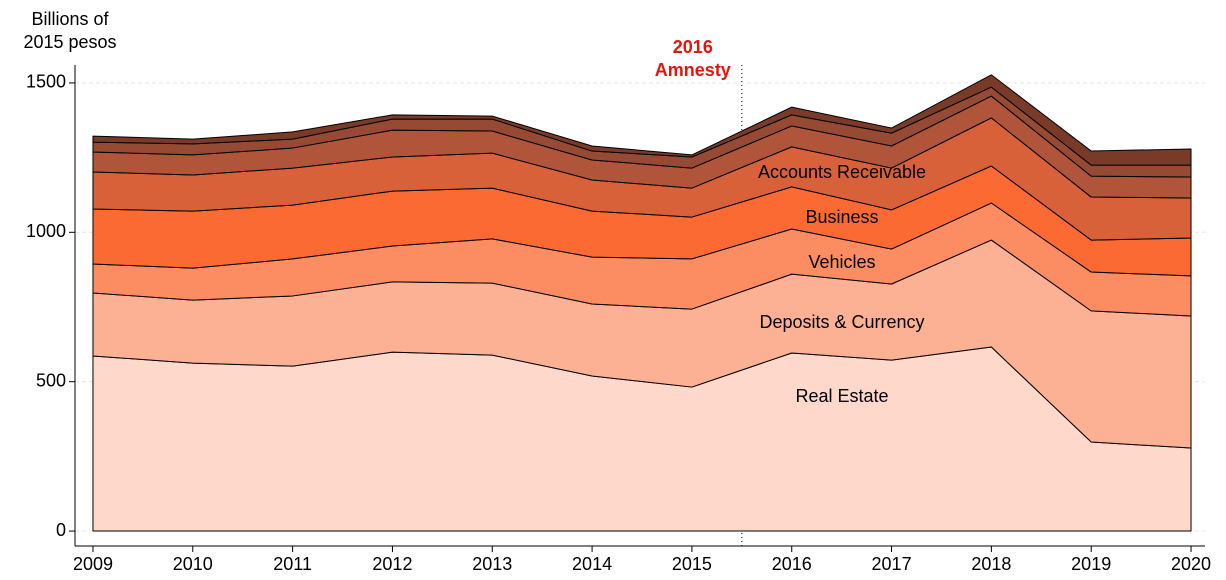 Image resolution: width=1226 pixels, height=580 pixels. What do you see at coordinates (841, 322) in the screenshot?
I see `series-label: Deposits & Currency` at bounding box center [841, 322].